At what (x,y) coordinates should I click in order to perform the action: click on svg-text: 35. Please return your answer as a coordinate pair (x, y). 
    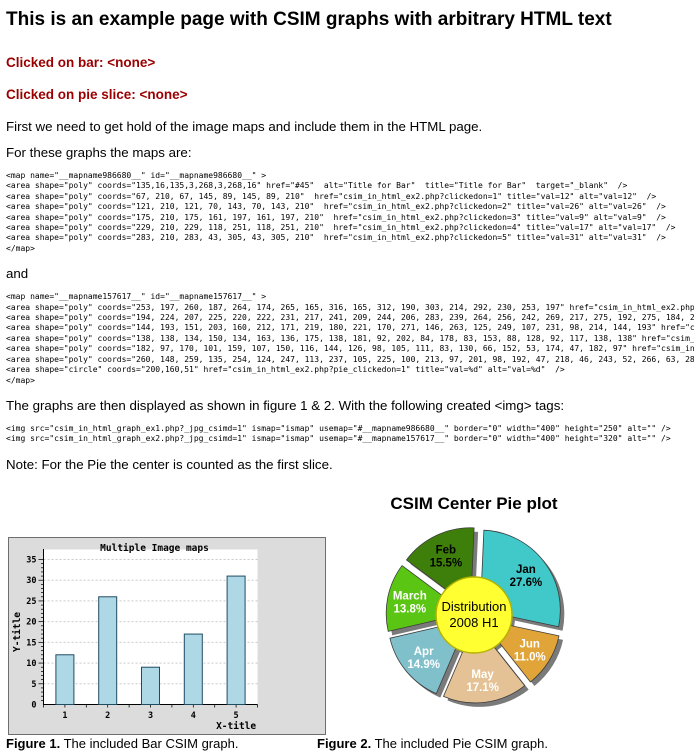
    Looking at the image, I should click on (31, 560).